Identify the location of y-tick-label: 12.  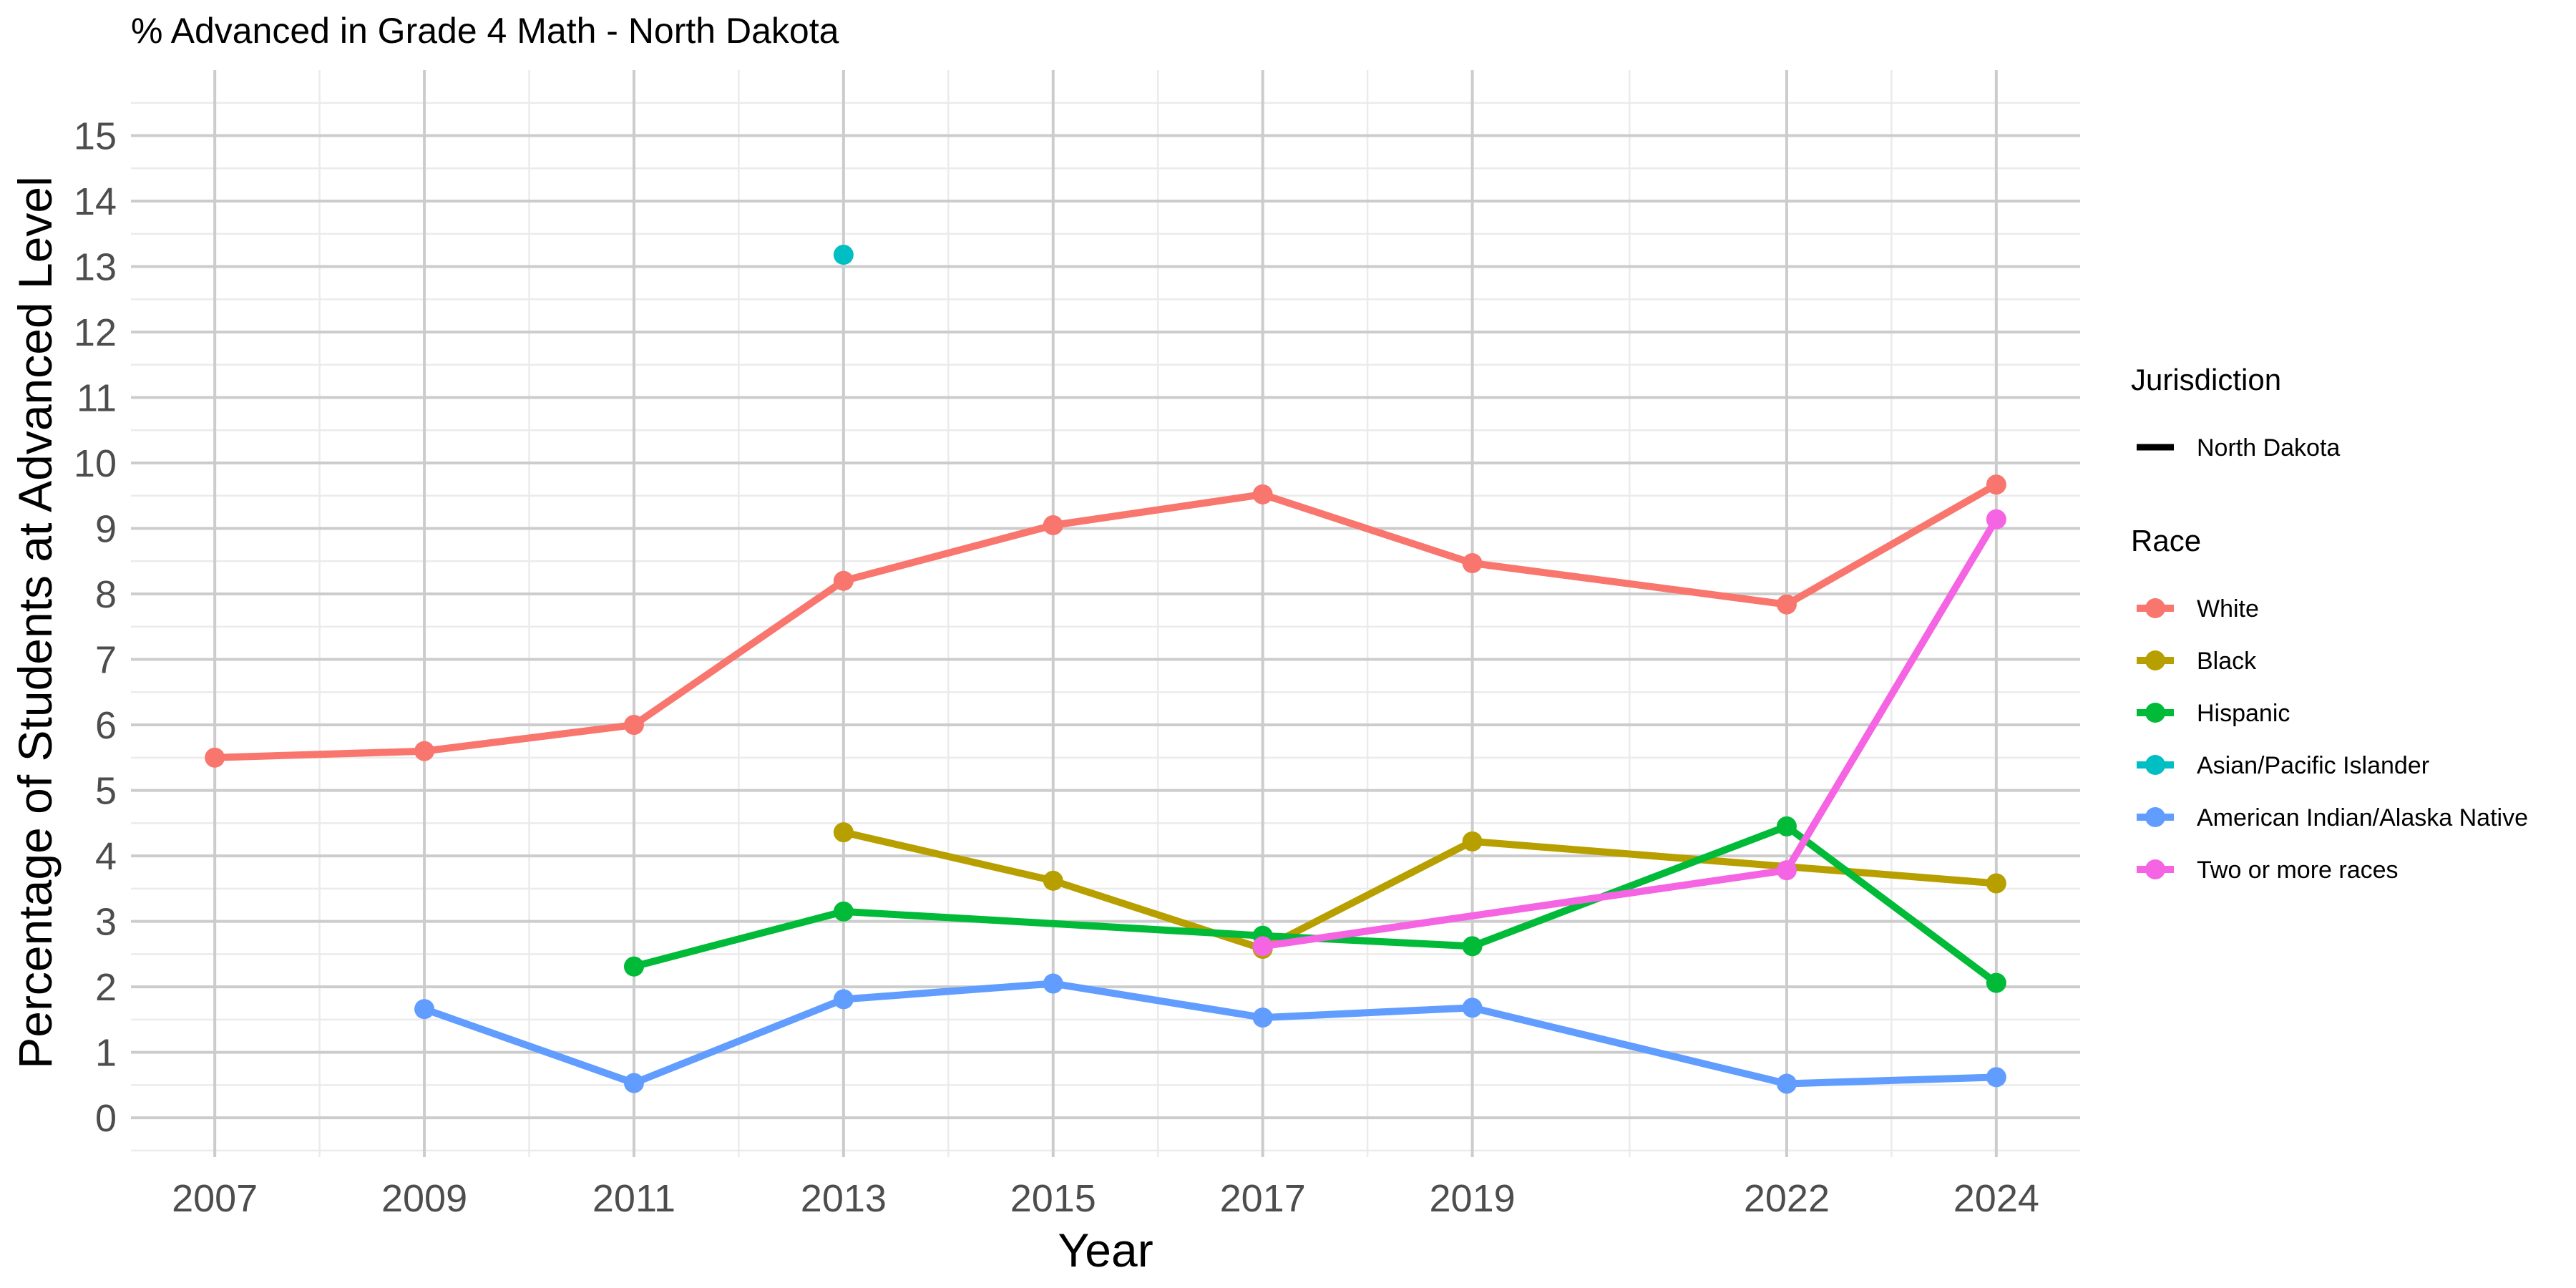
(95, 332).